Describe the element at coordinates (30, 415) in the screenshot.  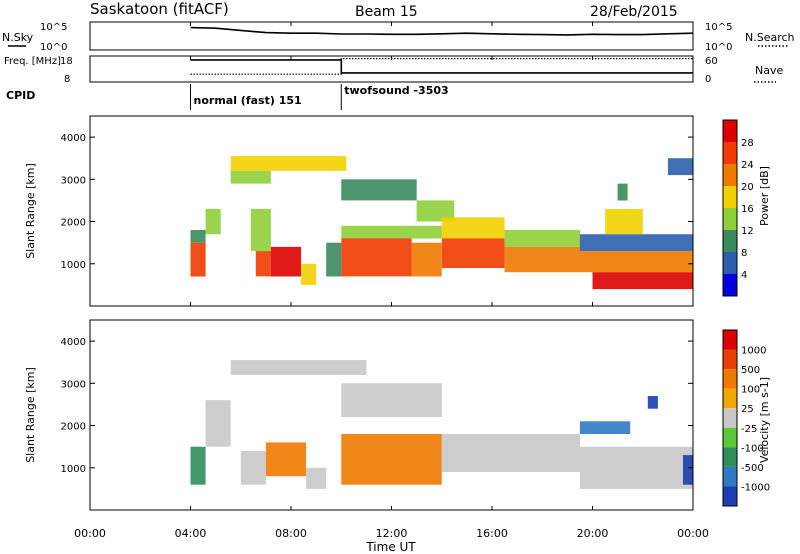
I see `velocity-ylabel: Slant Range [km]` at that location.